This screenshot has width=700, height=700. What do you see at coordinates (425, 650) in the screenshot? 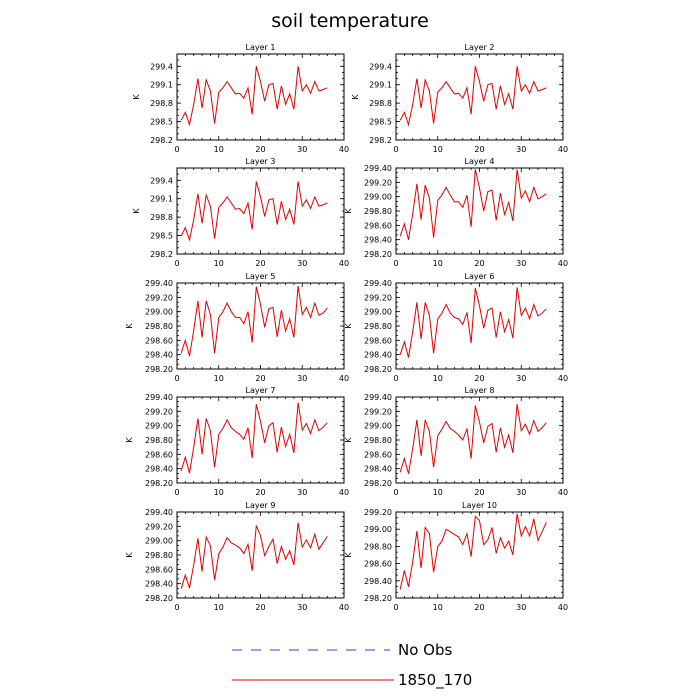
I see `legend-label-no-obs: No Obs` at bounding box center [425, 650].